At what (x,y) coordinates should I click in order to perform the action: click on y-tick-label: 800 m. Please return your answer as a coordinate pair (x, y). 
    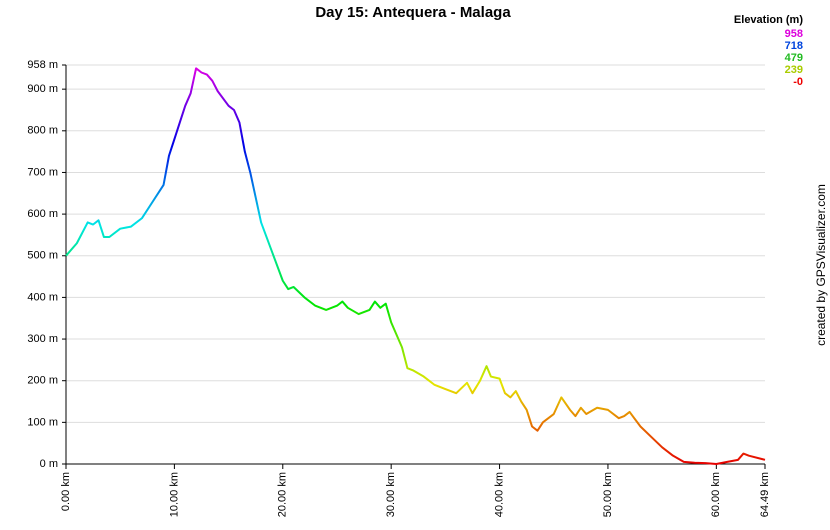
    Looking at the image, I should click on (42, 131).